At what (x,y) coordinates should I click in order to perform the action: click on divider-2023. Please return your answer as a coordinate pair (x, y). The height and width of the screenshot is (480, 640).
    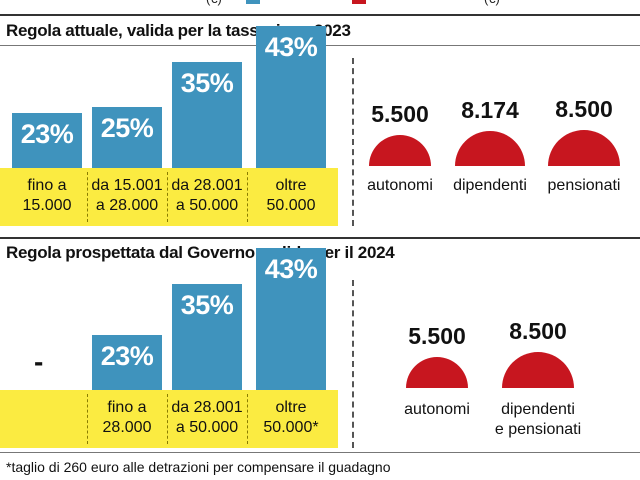
    Looking at the image, I should click on (353, 142).